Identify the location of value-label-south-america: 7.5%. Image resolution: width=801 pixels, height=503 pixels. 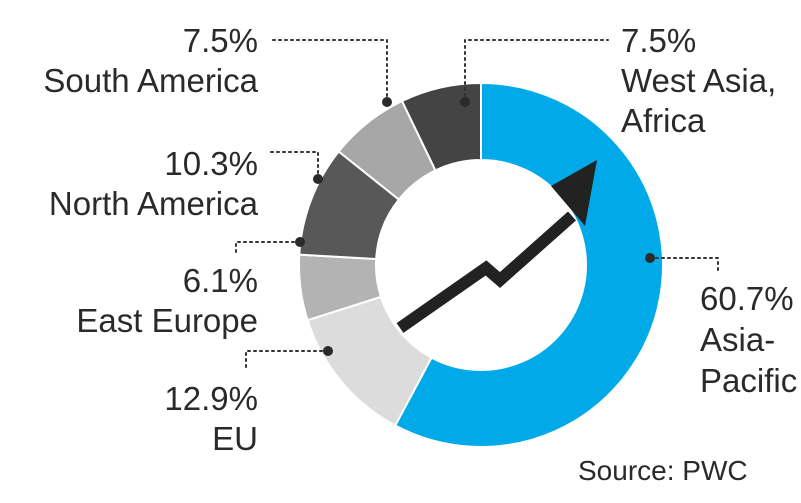
(220, 40).